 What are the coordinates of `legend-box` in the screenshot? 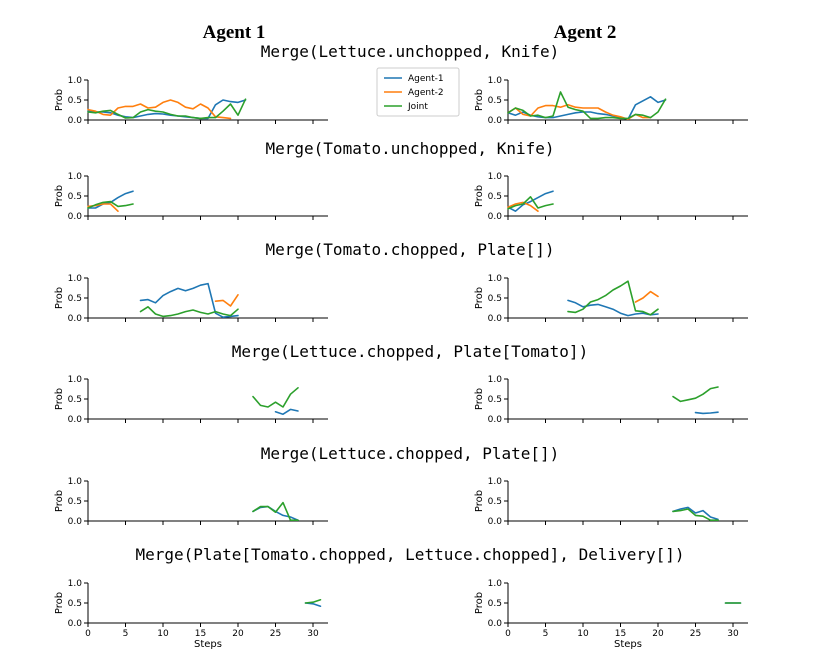 It's located at (418, 92).